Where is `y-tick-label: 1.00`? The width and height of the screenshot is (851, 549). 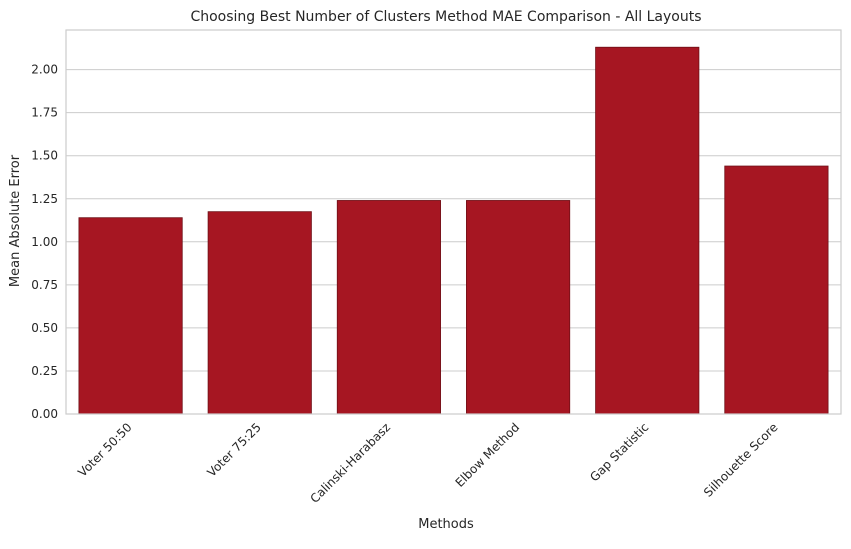 y-tick-label: 1.00 is located at coordinates (44, 242).